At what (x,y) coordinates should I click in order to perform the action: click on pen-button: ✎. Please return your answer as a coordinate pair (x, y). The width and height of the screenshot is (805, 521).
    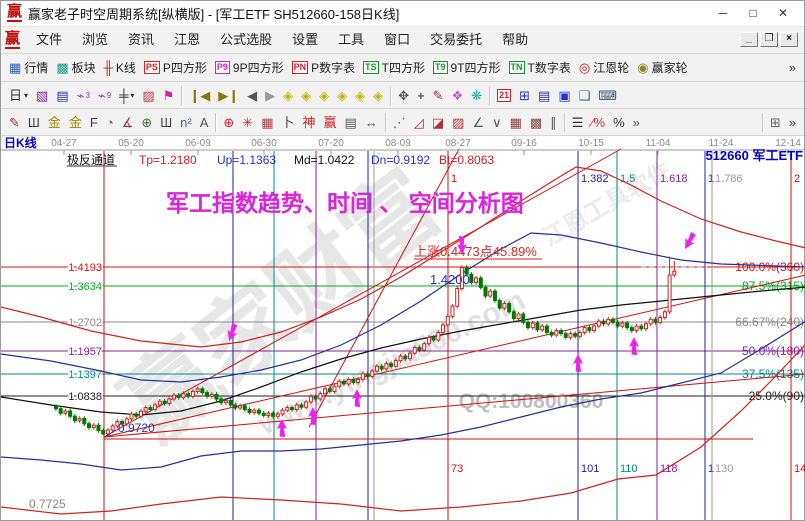
    Looking at the image, I should click on (14, 122).